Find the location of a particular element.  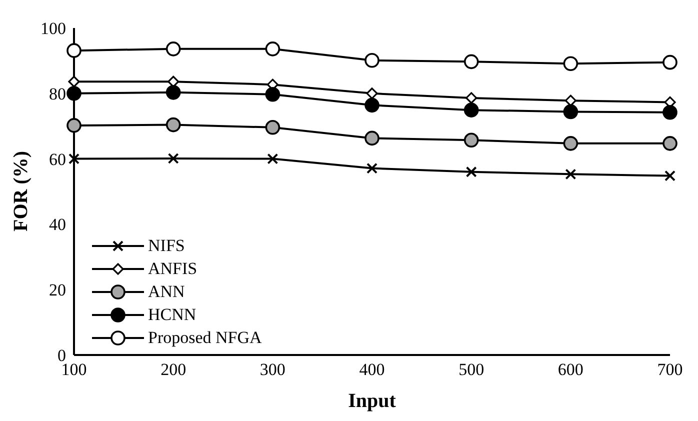

y-axis-title: FOR (%) is located at coordinates (21, 191).